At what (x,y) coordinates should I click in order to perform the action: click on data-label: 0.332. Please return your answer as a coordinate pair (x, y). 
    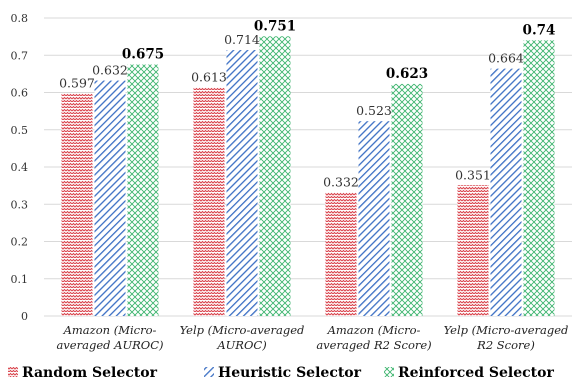
    Looking at the image, I should click on (341, 181).